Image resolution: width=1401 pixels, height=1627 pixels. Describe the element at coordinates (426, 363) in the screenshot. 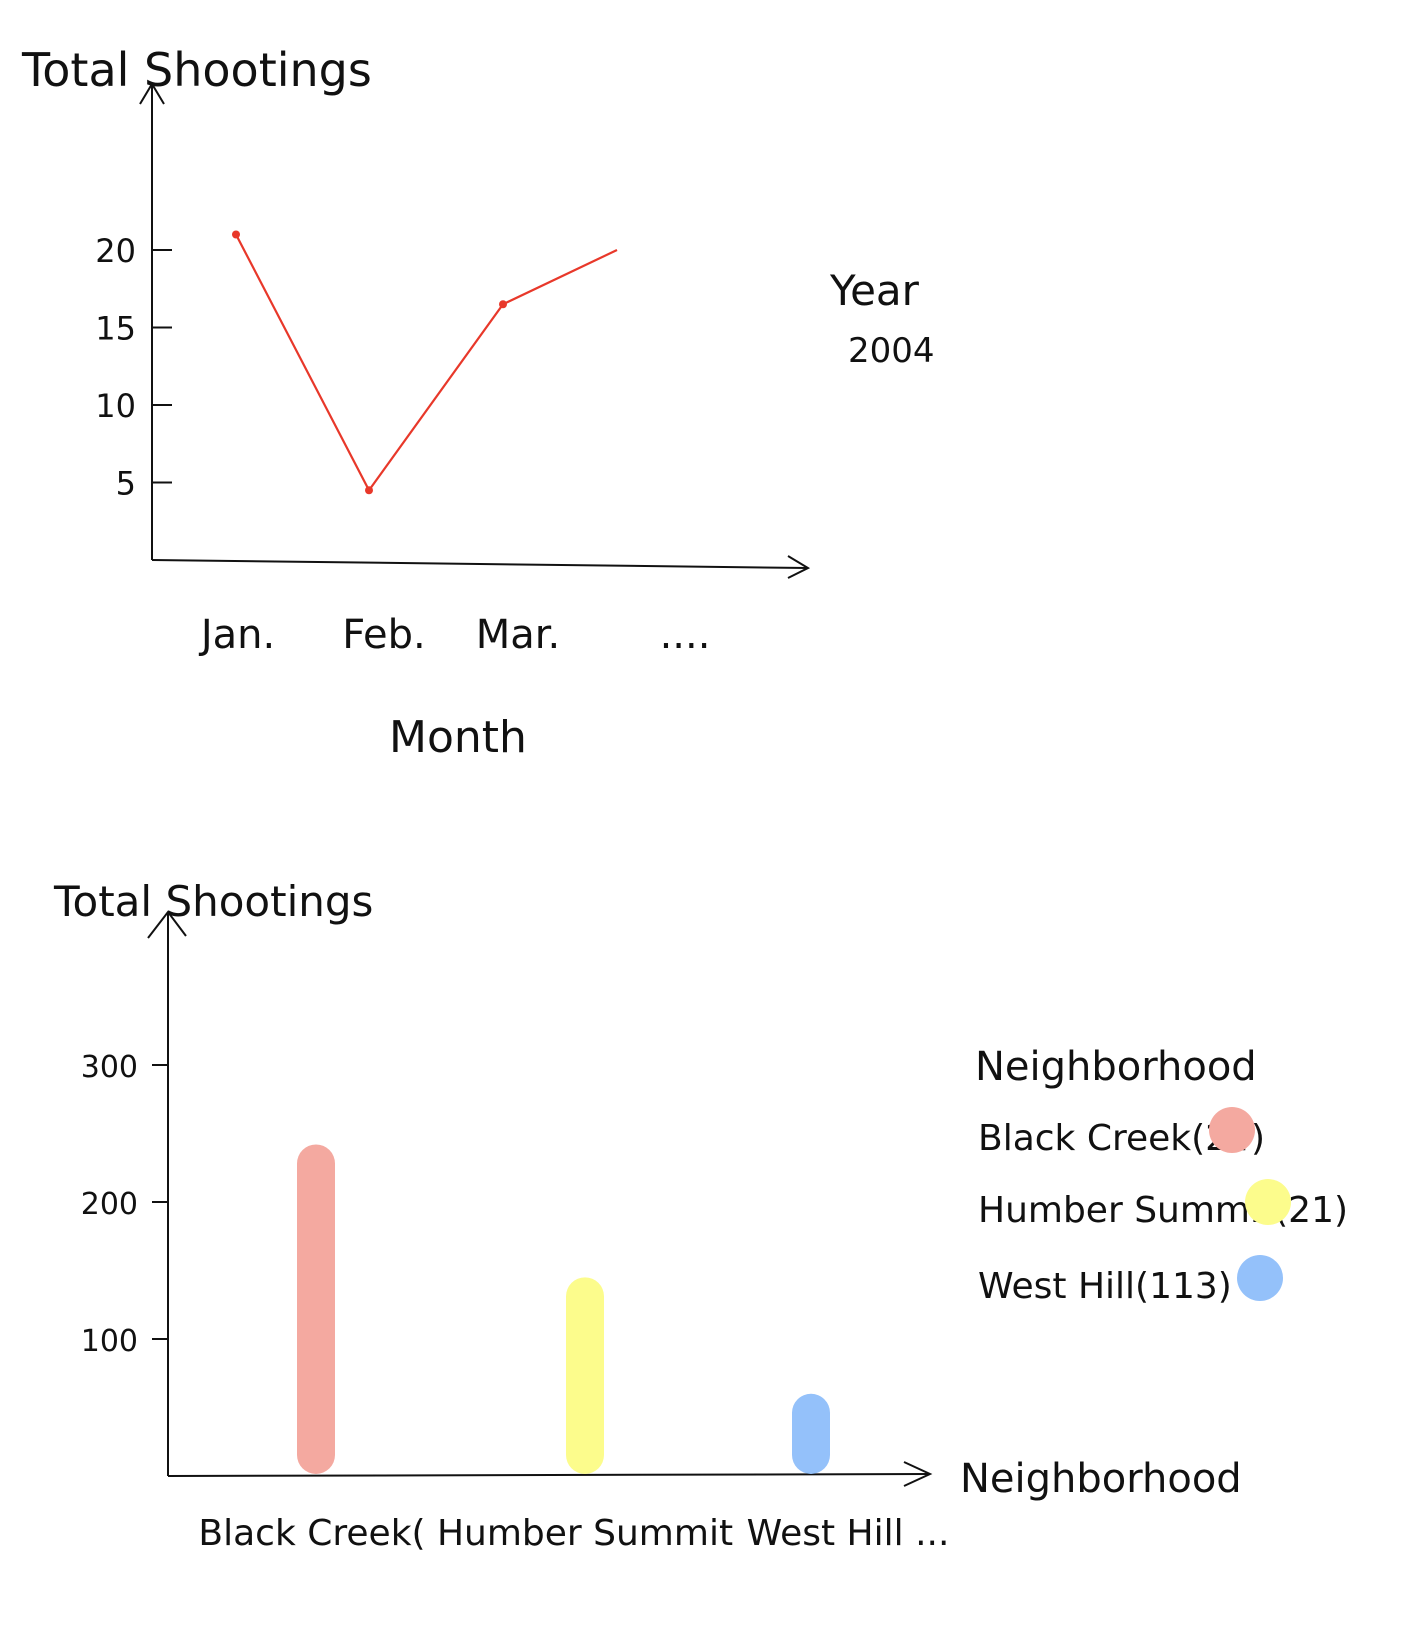

I see `line-series-path` at that location.